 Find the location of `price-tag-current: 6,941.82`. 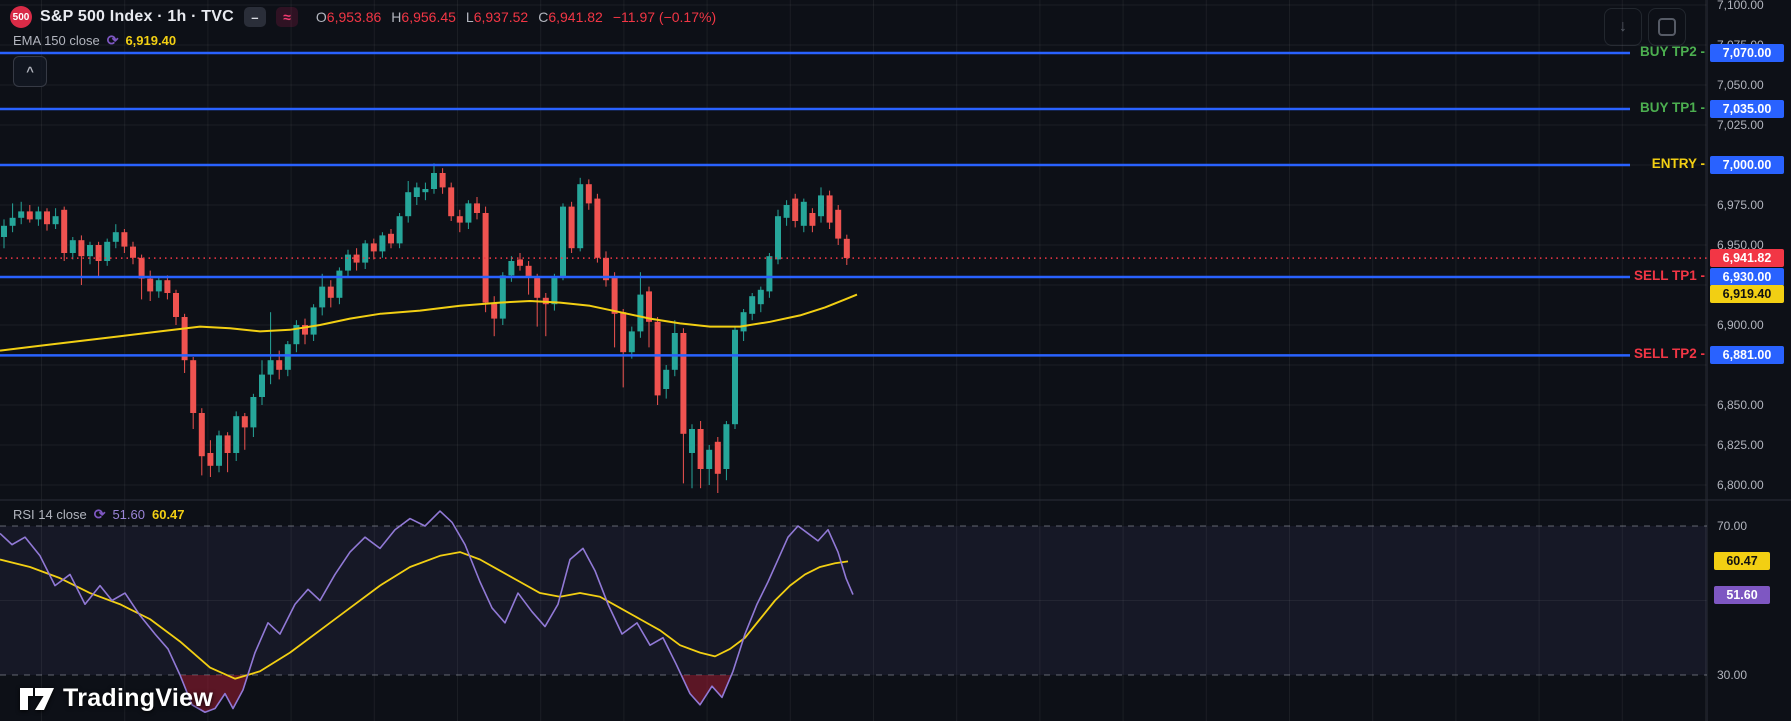

price-tag-current: 6,941.82 is located at coordinates (1747, 258).